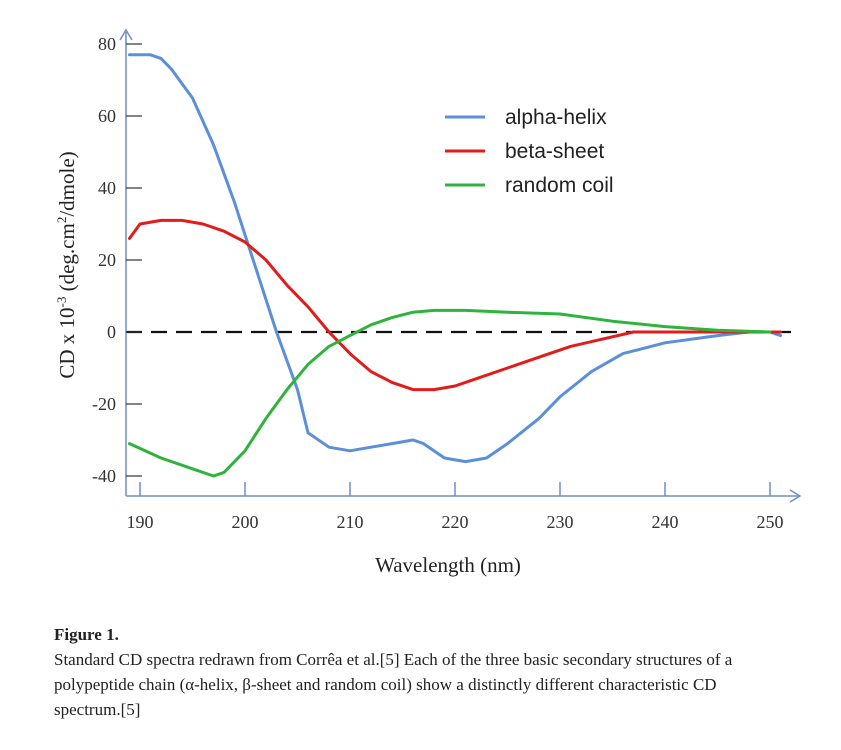  Describe the element at coordinates (104, 404) in the screenshot. I see `y-tick-label: -20` at that location.